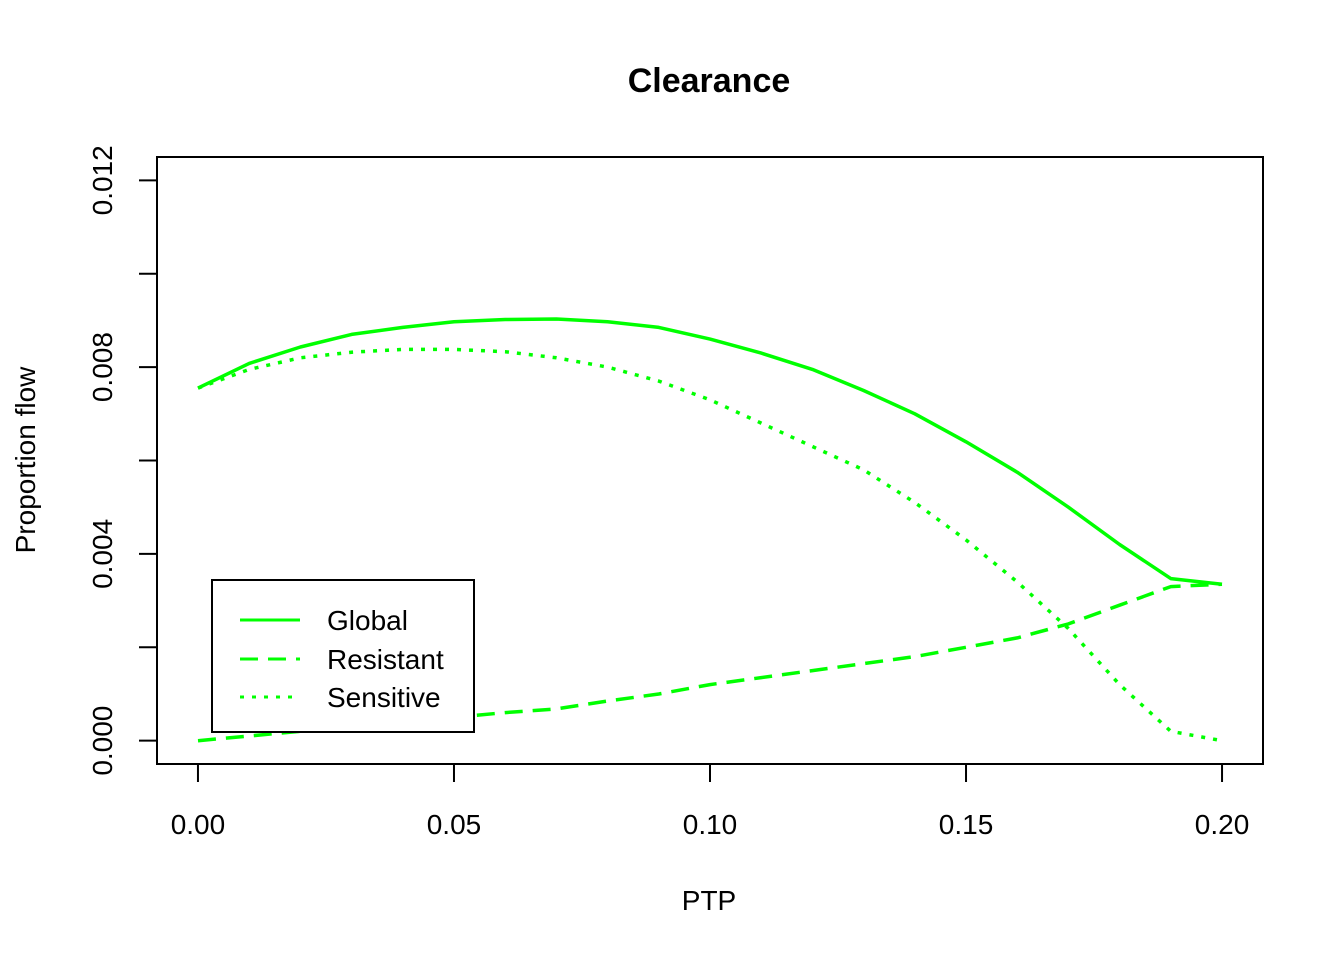 Image resolution: width=1344 pixels, height=960 pixels. Describe the element at coordinates (1222, 824) in the screenshot. I see `x-tick-label: 0.20` at that location.